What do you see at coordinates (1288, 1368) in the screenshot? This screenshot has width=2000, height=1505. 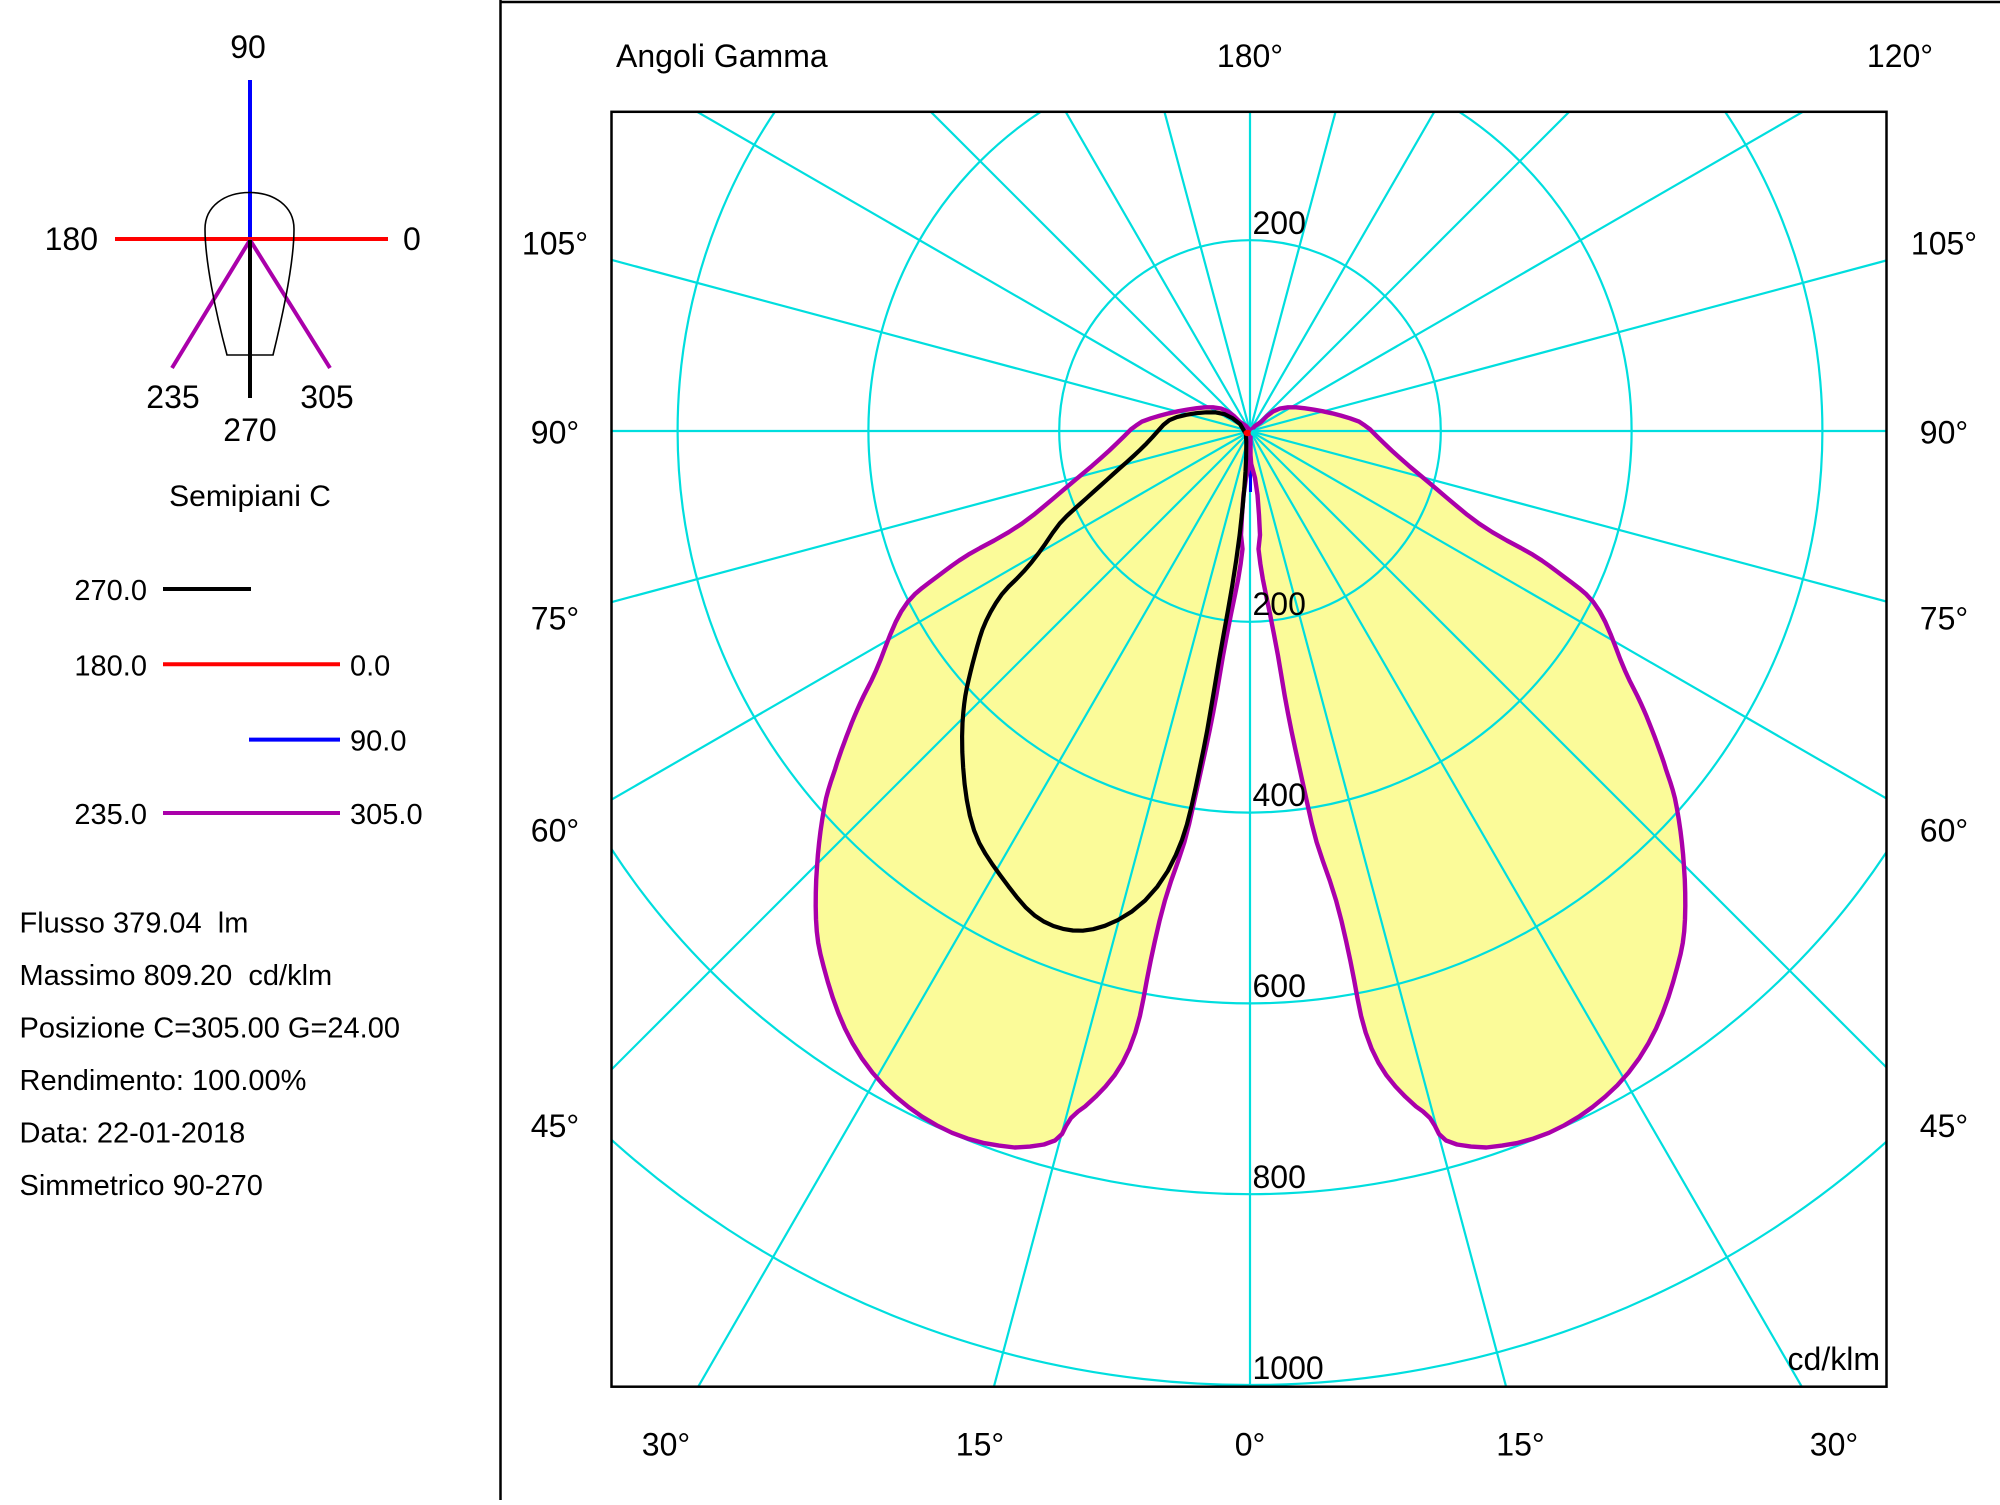 I see `svg-text: 1000` at bounding box center [1288, 1368].